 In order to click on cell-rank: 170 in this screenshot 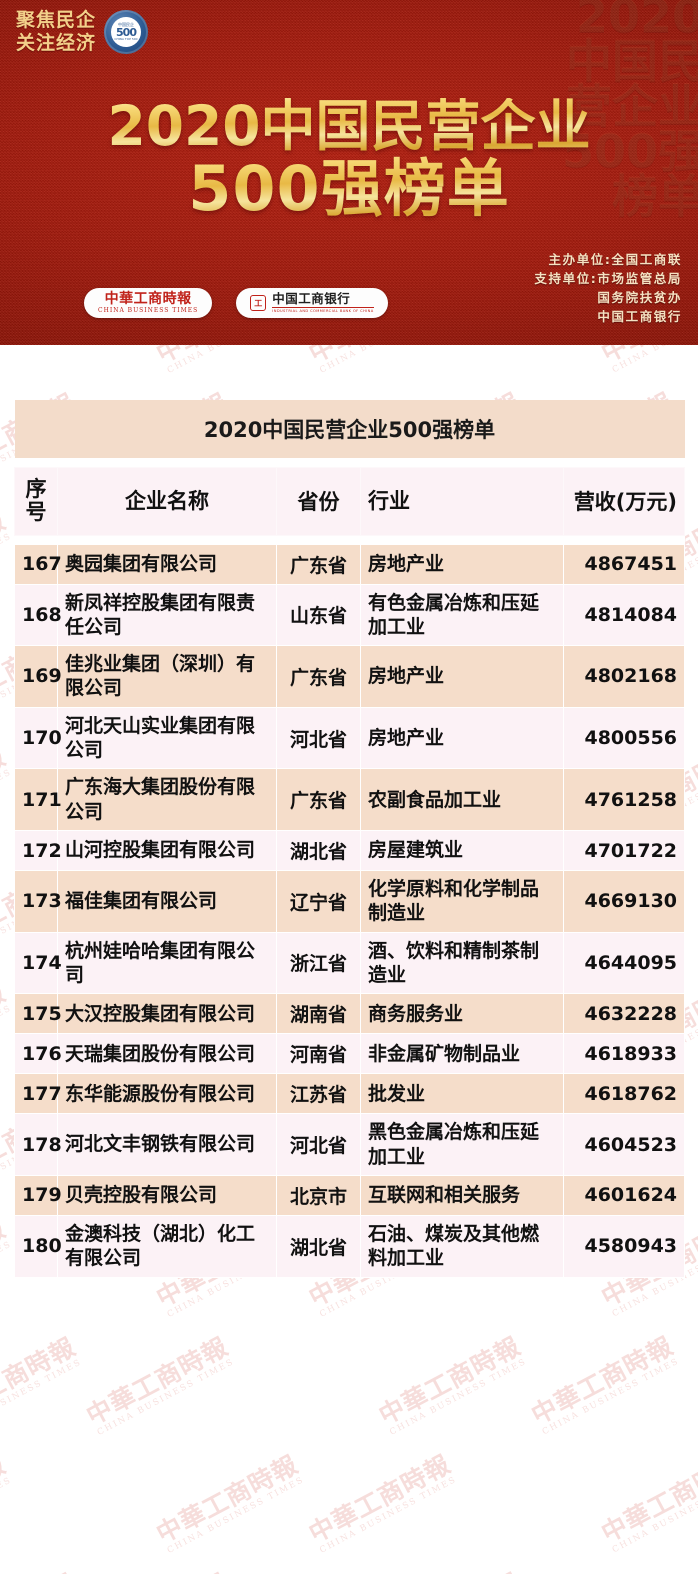, I will do `click(38, 738)`.